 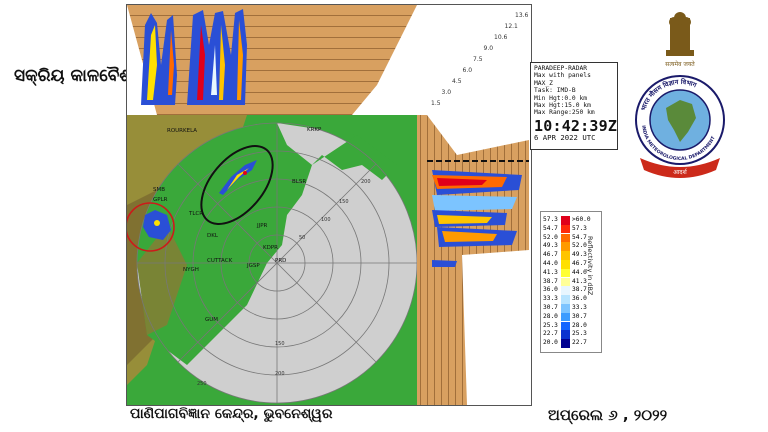 I want to click on legend-lower-value: 38.7, so click(x=550, y=281).